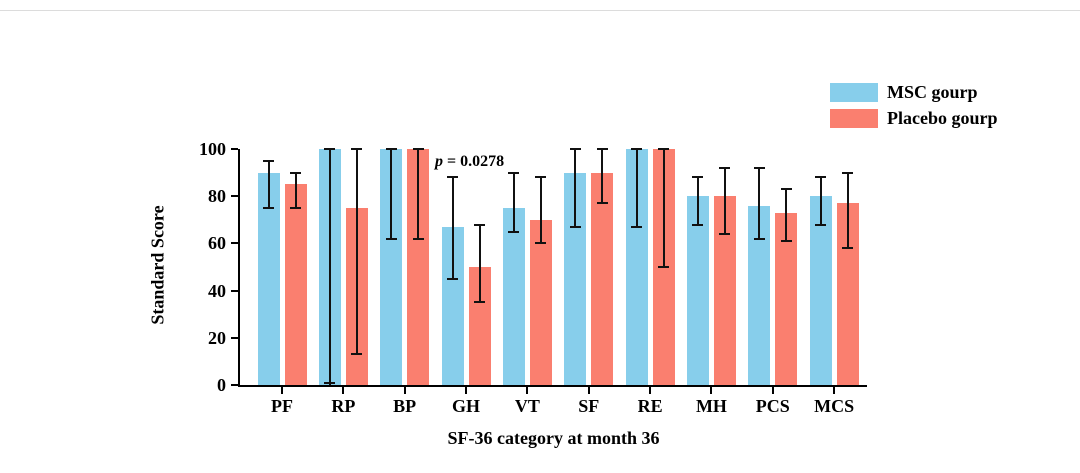 The width and height of the screenshot is (1080, 473). I want to click on bar-msc-sf, so click(575, 278).